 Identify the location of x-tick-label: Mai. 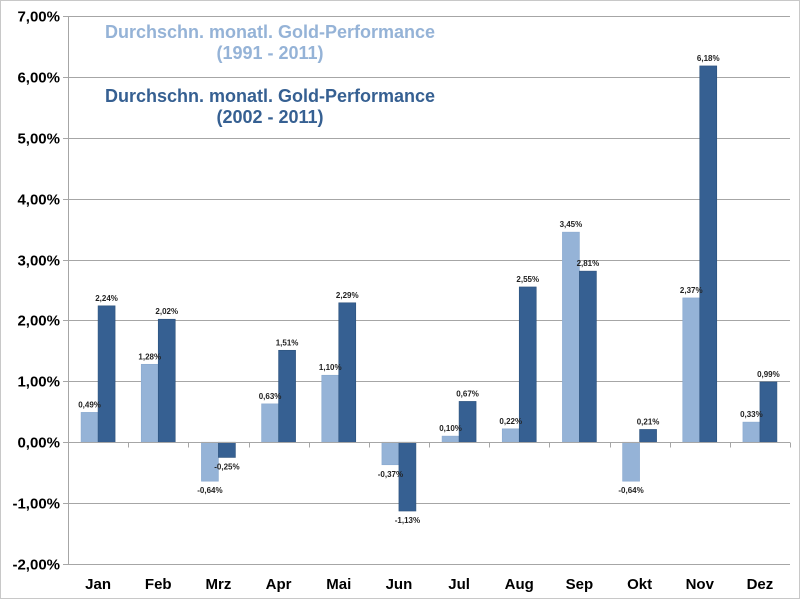
(338, 584).